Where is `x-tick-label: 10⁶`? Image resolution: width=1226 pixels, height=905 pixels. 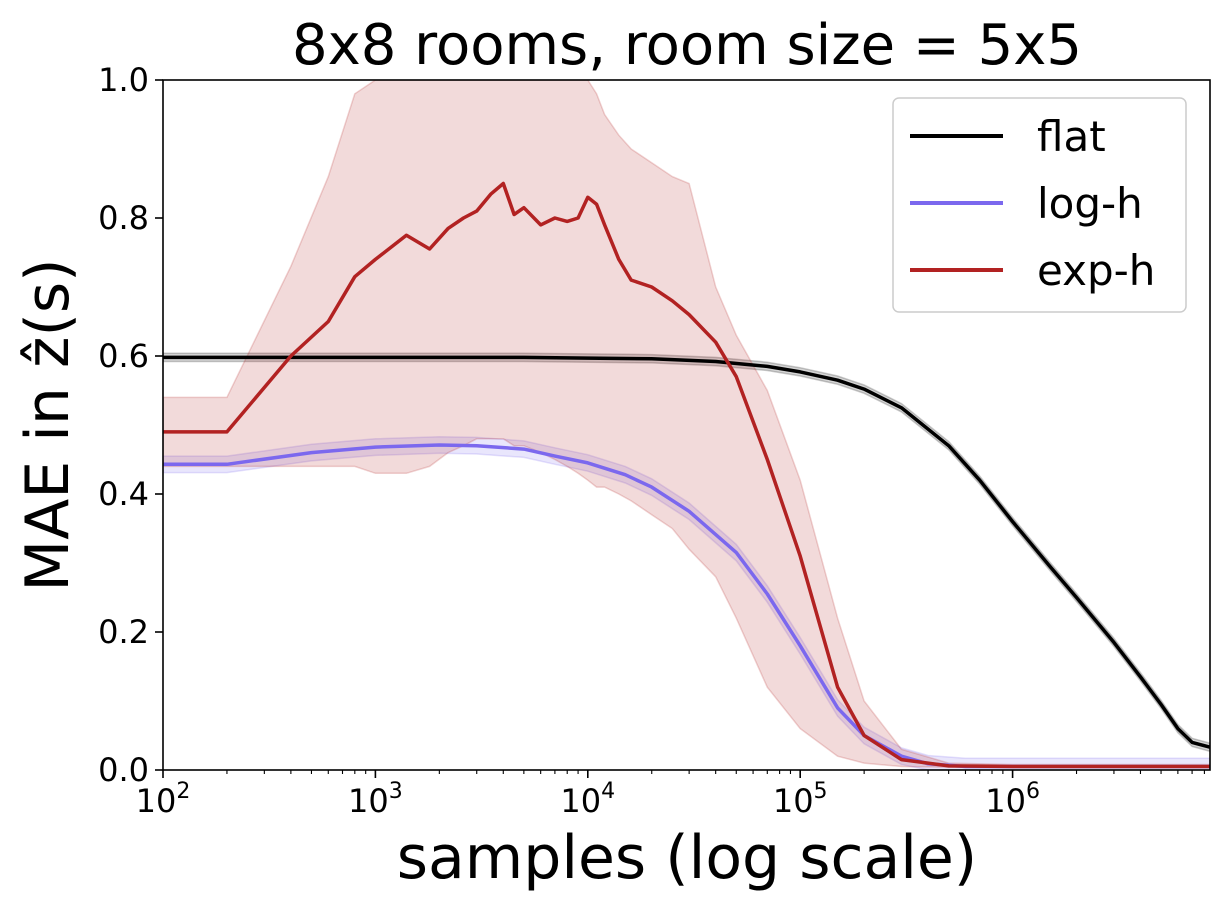 x-tick-label: 10⁶ is located at coordinates (1012, 799).